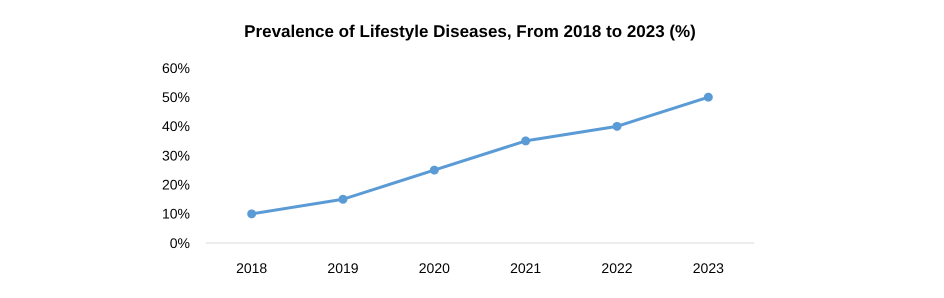  What do you see at coordinates (176, 155) in the screenshot?
I see `y-tick-label: 30%` at bounding box center [176, 155].